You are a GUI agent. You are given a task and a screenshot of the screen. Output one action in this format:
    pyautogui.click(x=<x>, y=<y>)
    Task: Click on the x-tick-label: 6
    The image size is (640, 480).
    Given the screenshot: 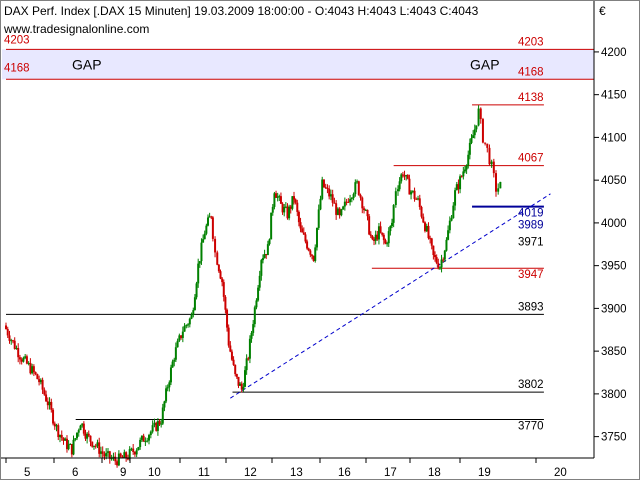 What is the action you would take?
    pyautogui.click(x=75, y=473)
    